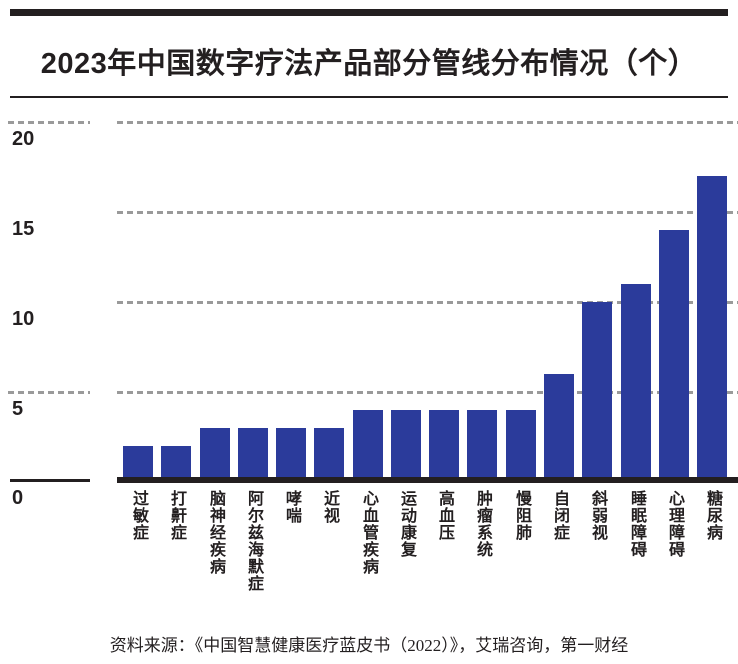 This screenshot has height=664, width=738. Describe the element at coordinates (176, 515) in the screenshot. I see `x-category-label-打鼾症: 打鼾症` at that location.